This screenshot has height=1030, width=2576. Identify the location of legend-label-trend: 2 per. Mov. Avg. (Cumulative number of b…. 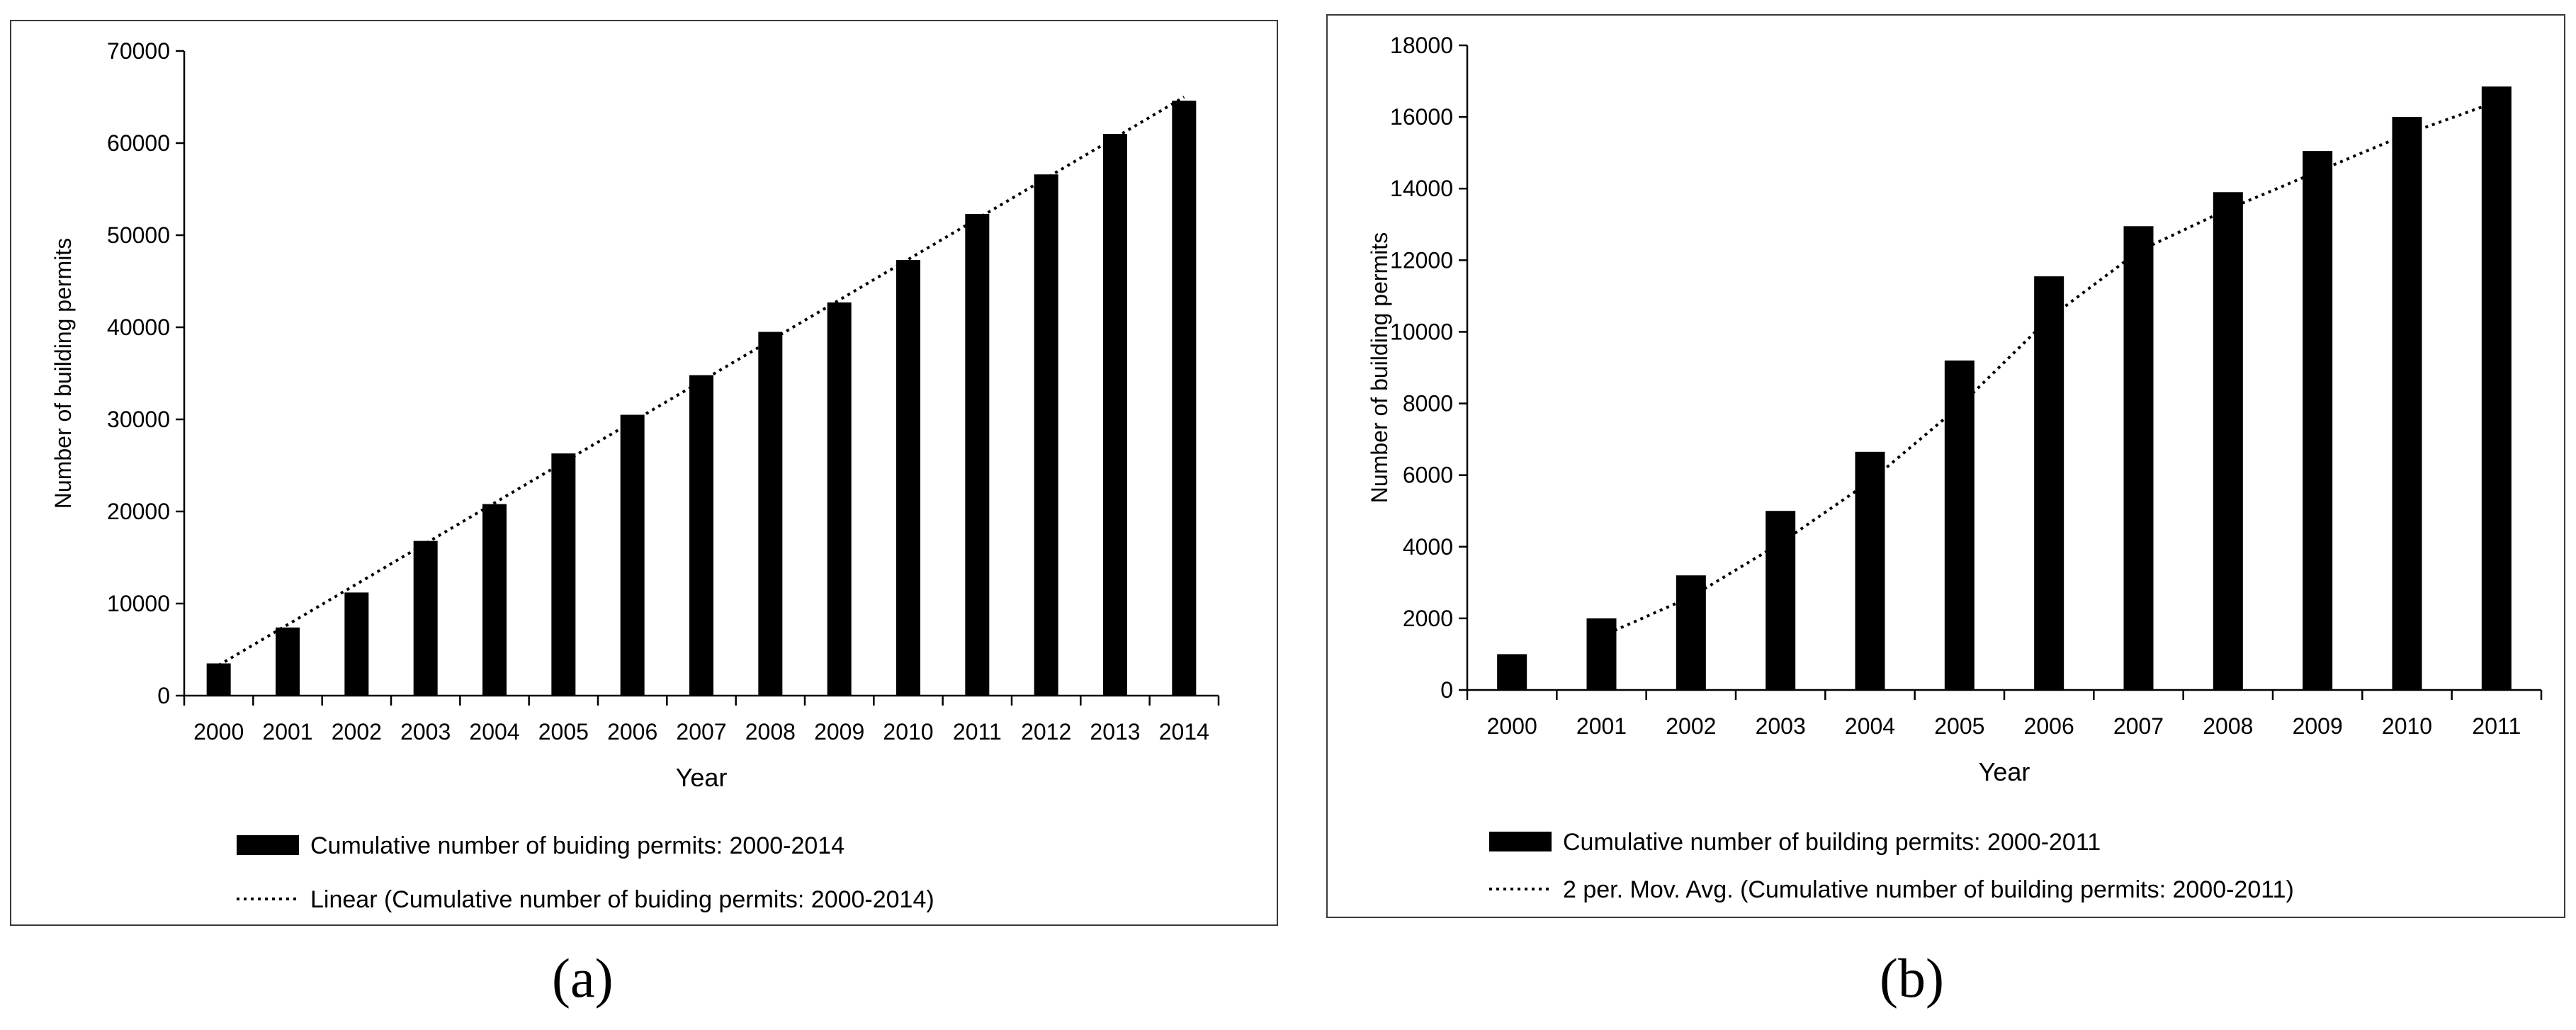
(1928, 890).